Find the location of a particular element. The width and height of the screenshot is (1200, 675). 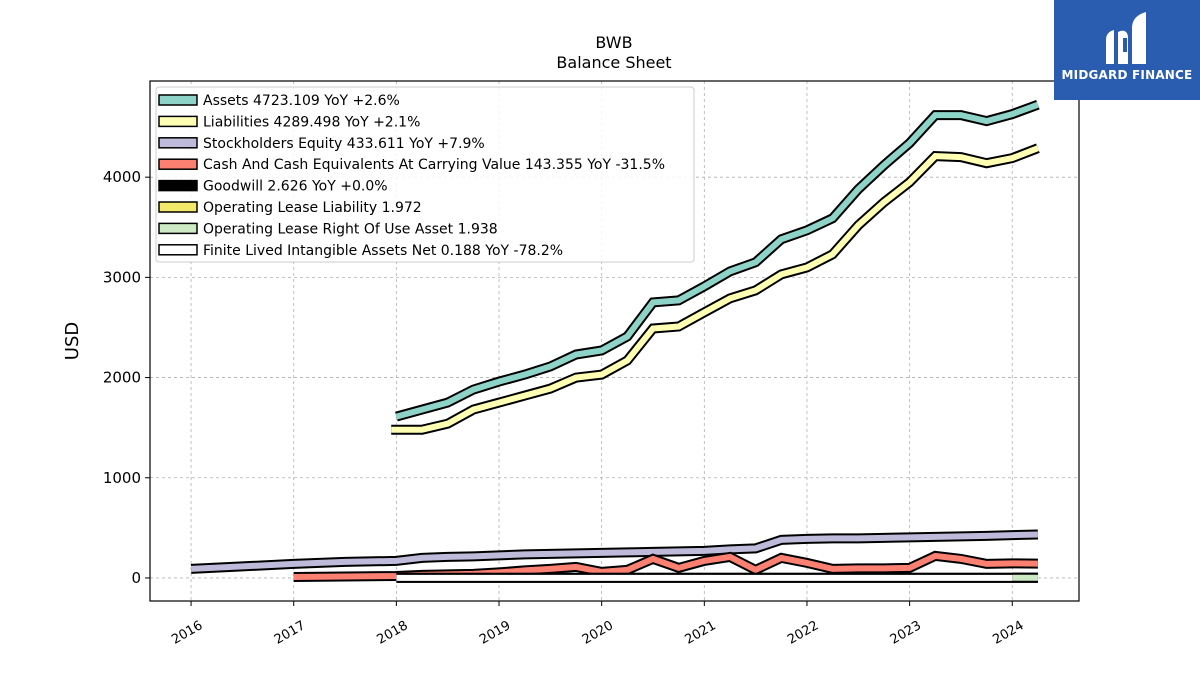

x-tick-label: 2021 is located at coordinates (700, 633).